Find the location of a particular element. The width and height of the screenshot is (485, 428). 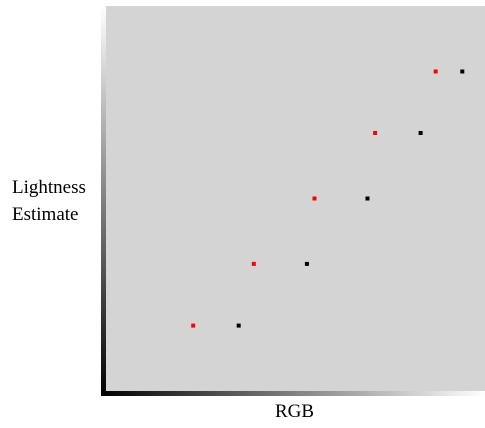

x-axis-label: RGB is located at coordinates (294, 412).